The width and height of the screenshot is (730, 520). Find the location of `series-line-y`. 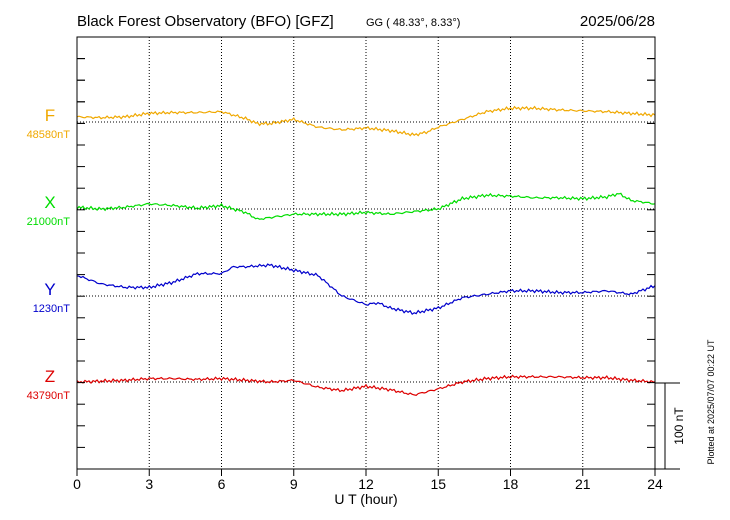

series-line-y is located at coordinates (366, 289).